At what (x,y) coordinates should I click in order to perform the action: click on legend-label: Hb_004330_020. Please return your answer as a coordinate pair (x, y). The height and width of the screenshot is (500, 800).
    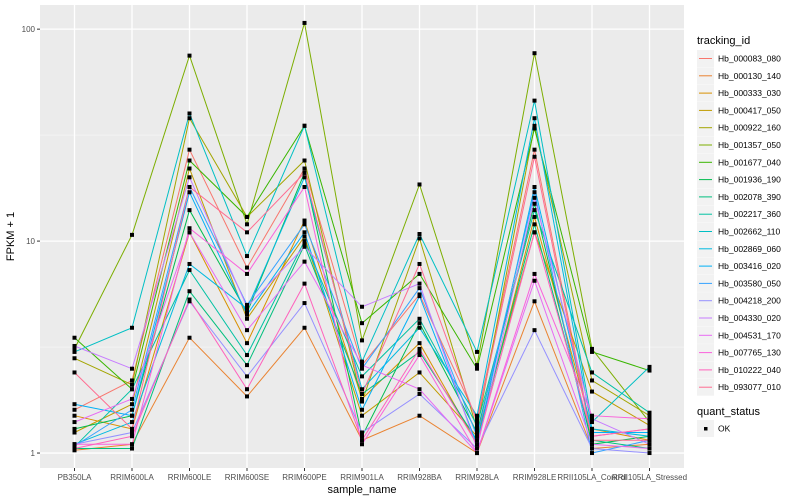
    Looking at the image, I should click on (749, 318).